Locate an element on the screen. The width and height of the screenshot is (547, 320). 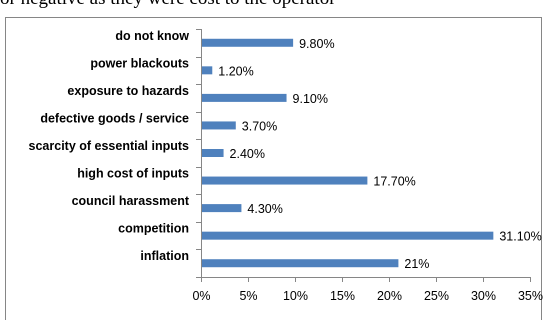
category-label: competition is located at coordinates (153, 229).